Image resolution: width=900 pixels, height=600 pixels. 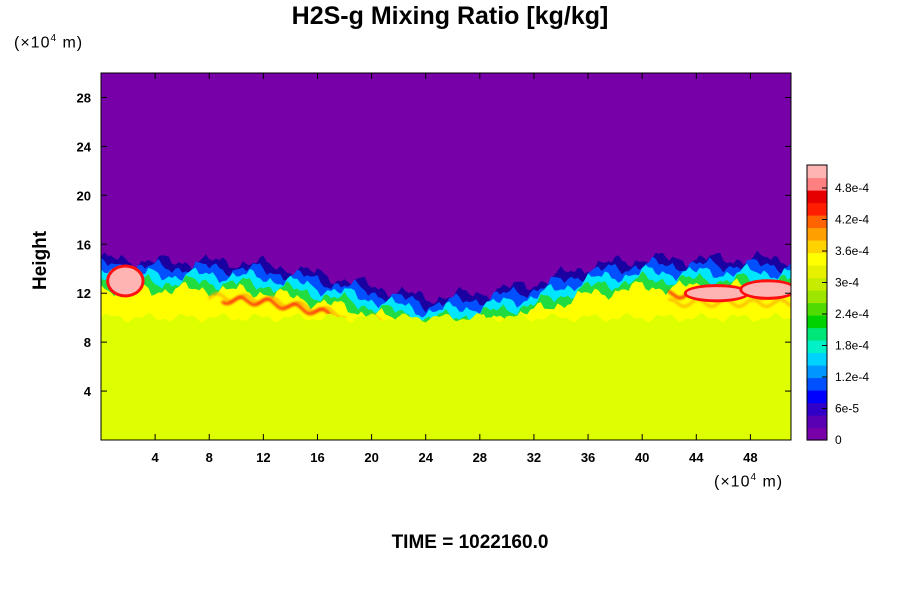 I want to click on y-axis-unit: (×104 m), so click(x=49, y=42).